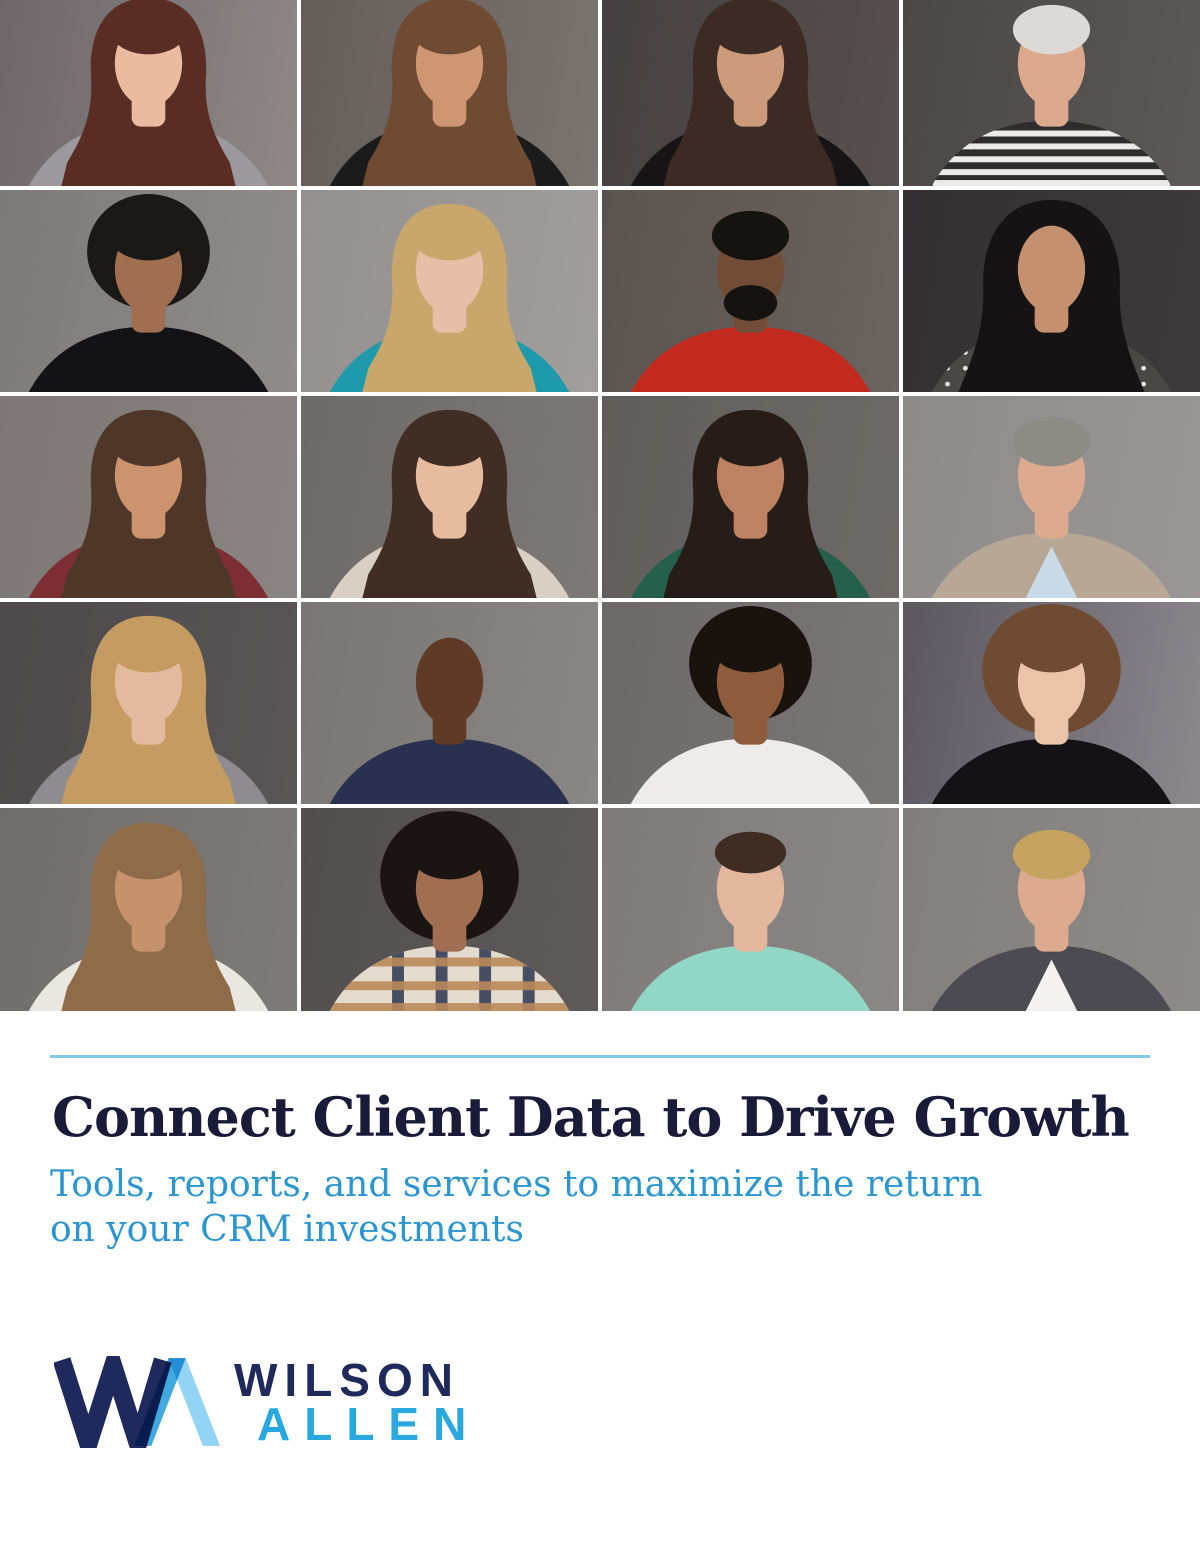 The width and height of the screenshot is (1200, 1553). I want to click on page-subtitle-line2: on your CRM investments, so click(287, 1229).